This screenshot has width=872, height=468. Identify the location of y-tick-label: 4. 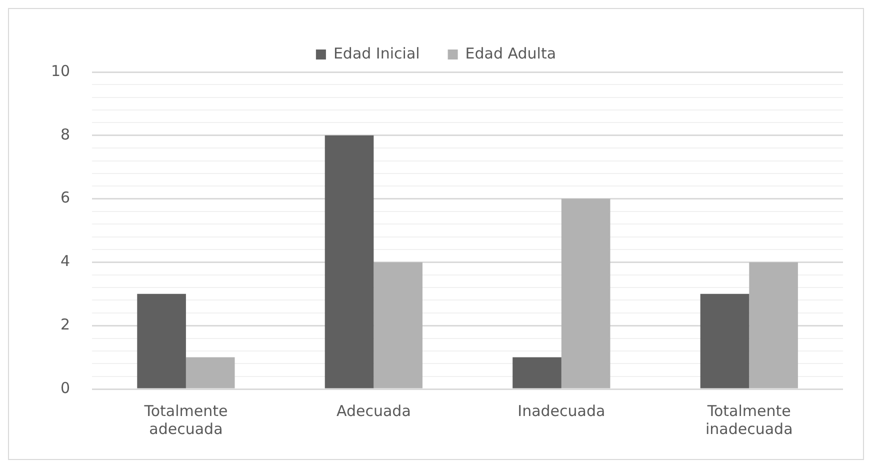
(65, 261).